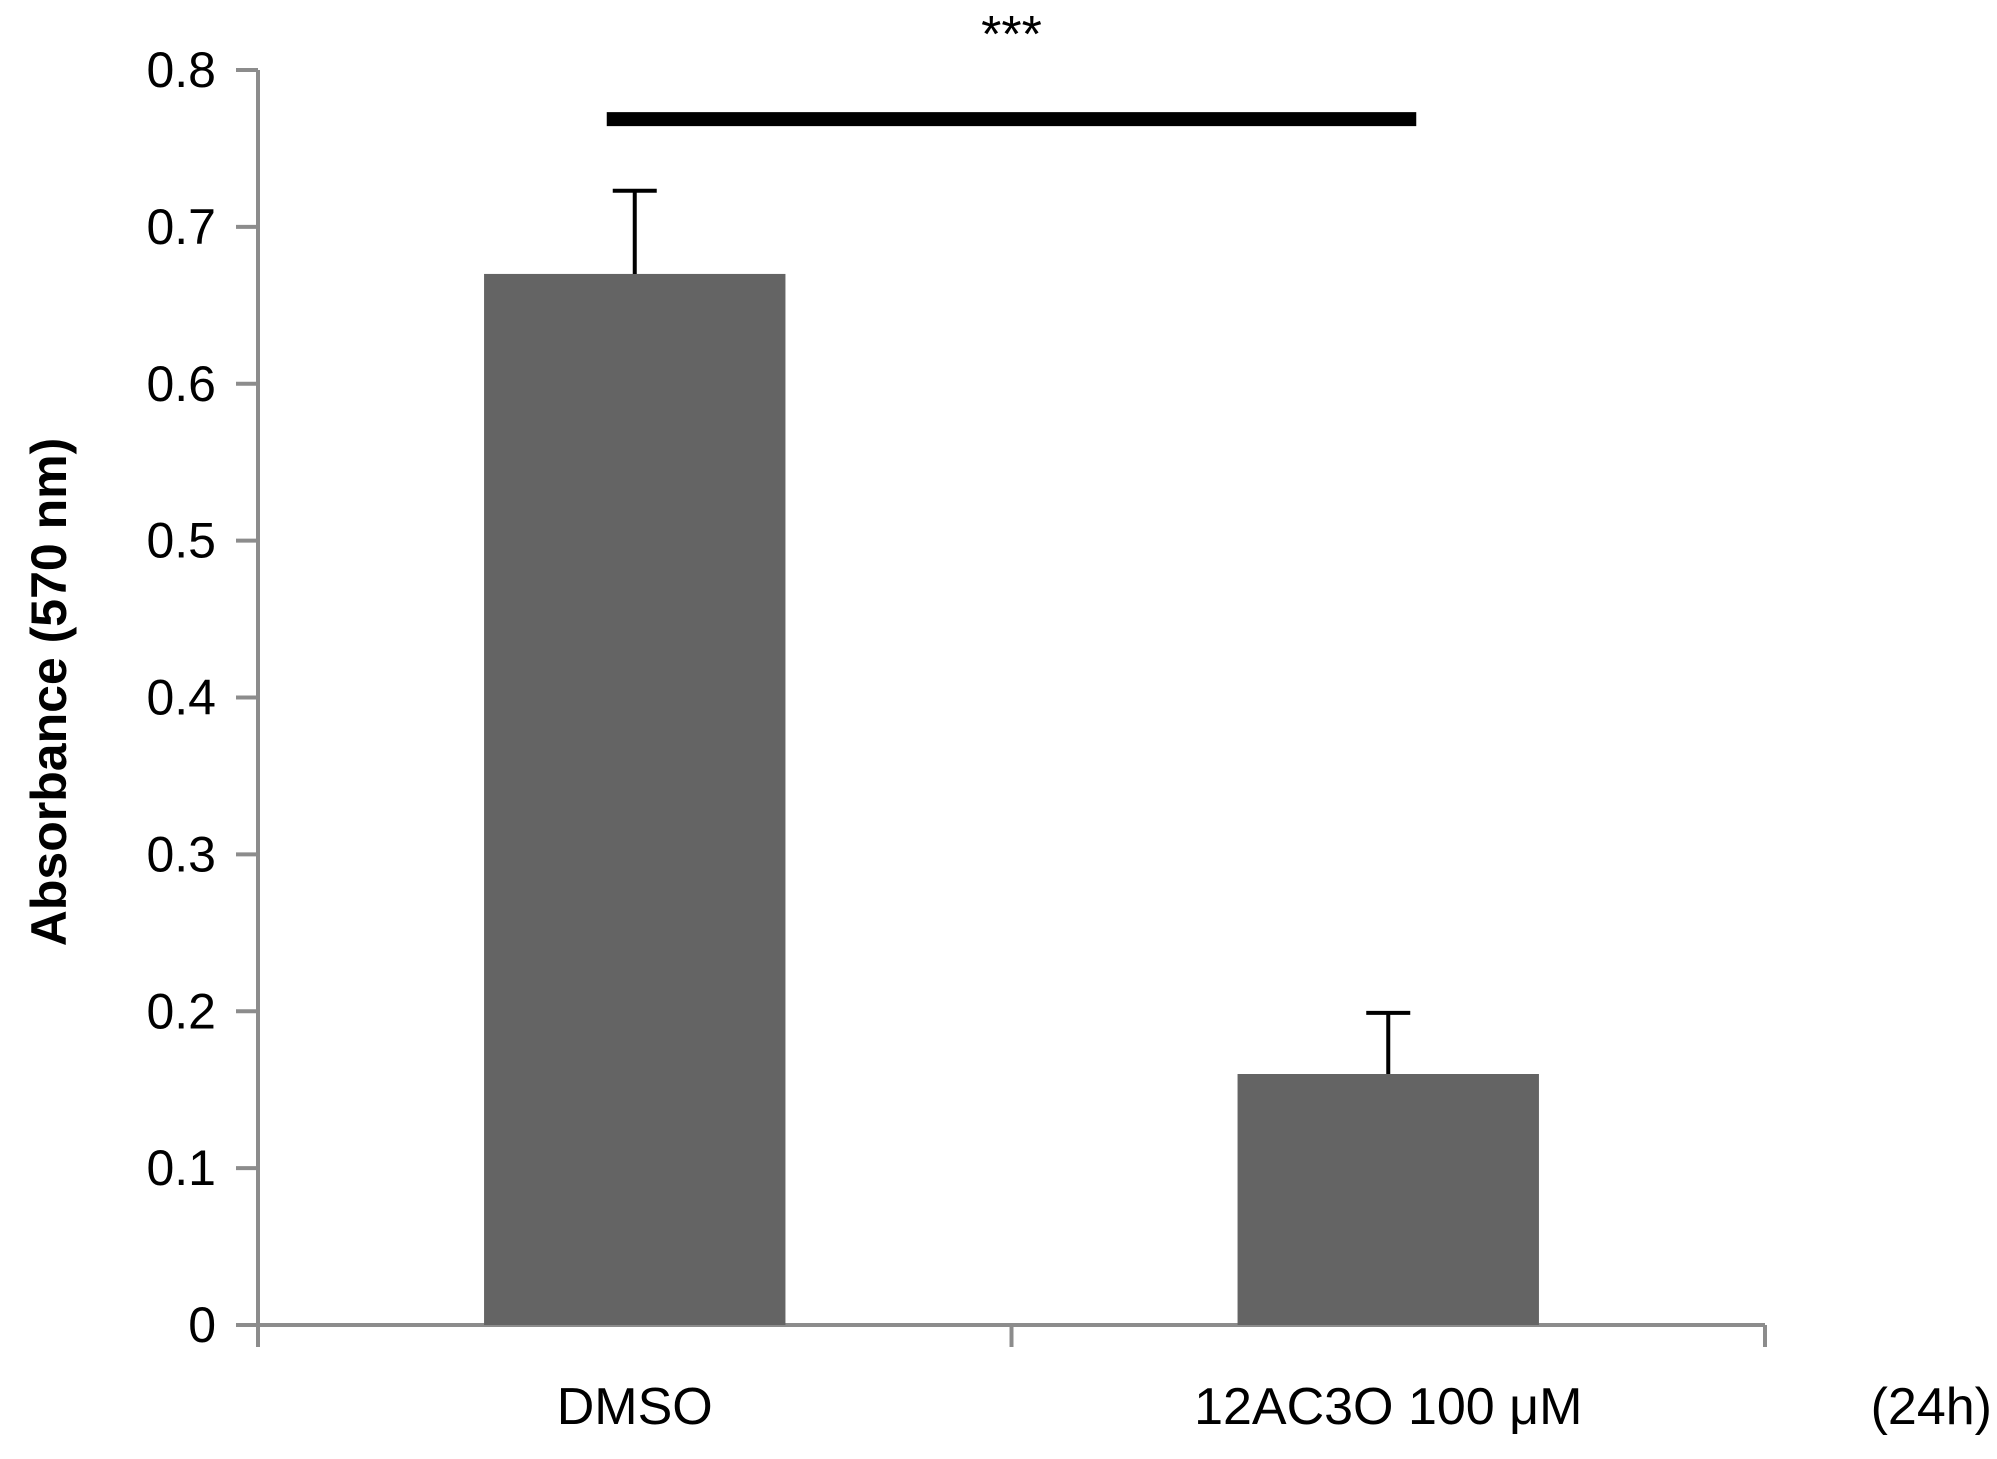  What do you see at coordinates (181, 541) in the screenshot?
I see `y-tick-label: 0.5` at bounding box center [181, 541].